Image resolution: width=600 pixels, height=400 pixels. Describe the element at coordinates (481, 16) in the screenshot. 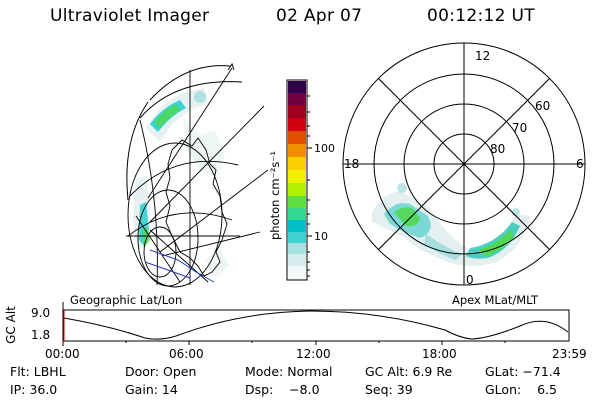

I see `observation-time: 00:12:12 UT` at that location.